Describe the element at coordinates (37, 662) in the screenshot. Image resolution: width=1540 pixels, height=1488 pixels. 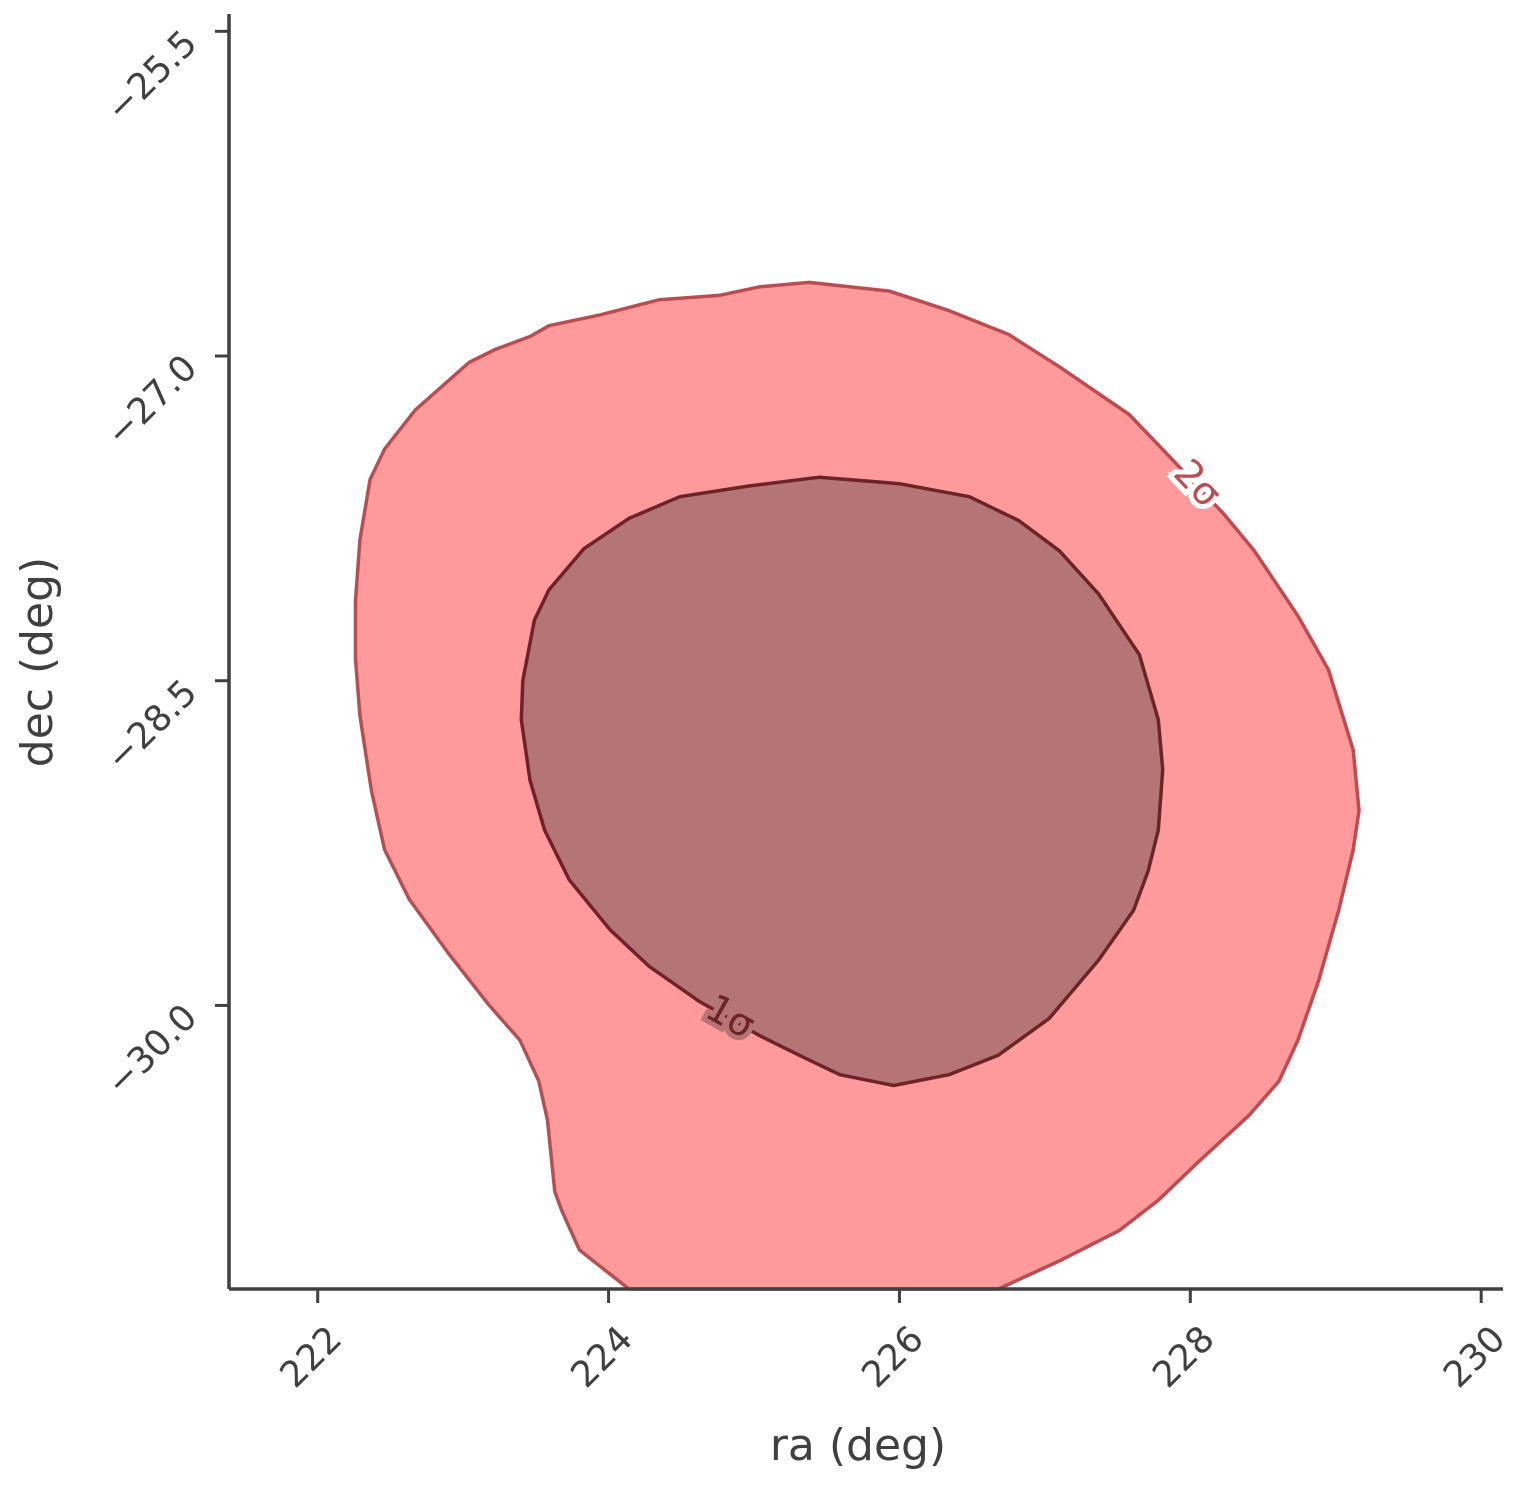
I see `y-axis-label: dec (deg)` at that location.